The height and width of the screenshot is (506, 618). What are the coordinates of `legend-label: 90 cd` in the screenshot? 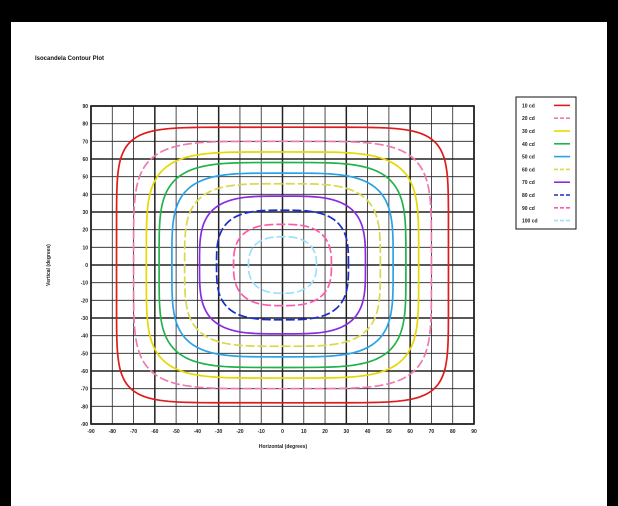 It's located at (528, 209).